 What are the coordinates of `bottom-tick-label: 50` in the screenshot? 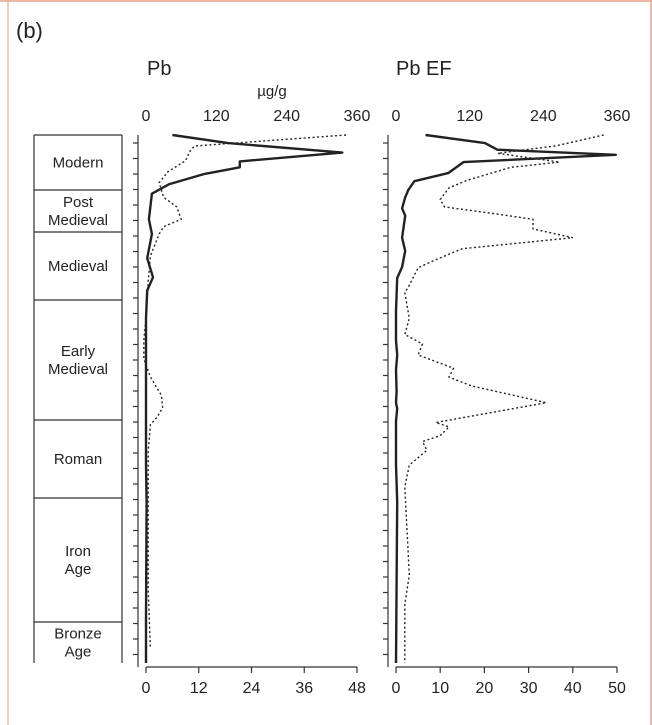 It's located at (617, 688).